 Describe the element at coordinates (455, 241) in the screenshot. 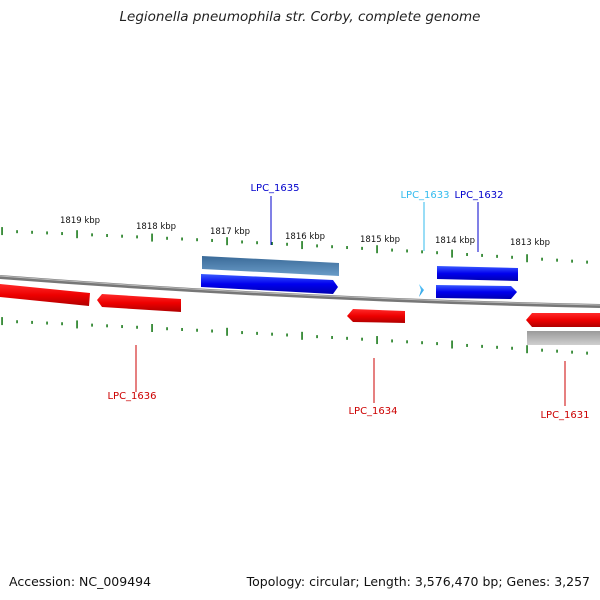

I see `tick-label: 1814 kbp` at that location.